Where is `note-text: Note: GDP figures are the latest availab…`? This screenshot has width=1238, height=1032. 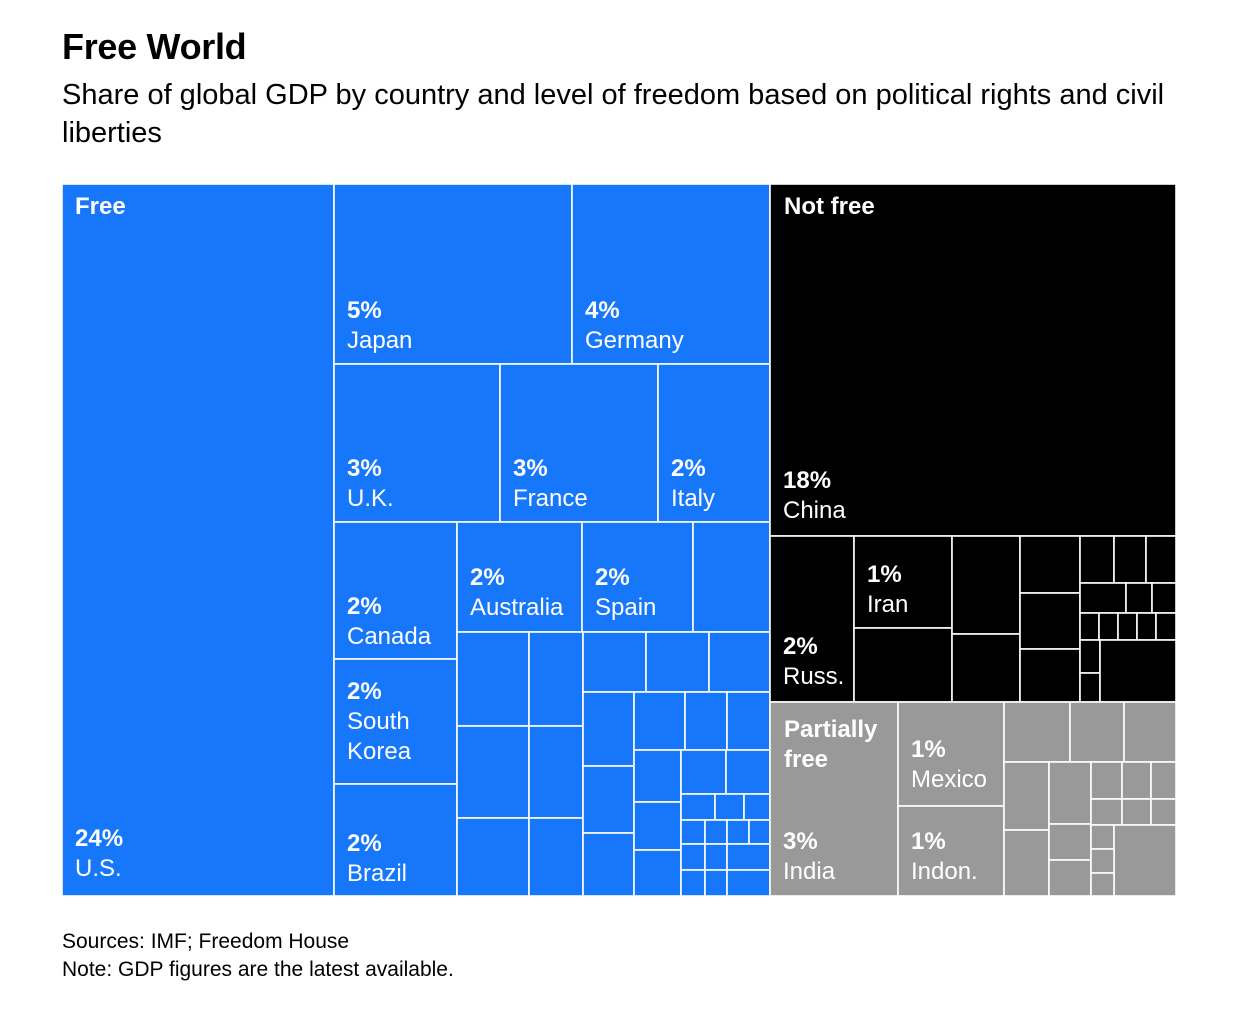
note-text: Note: GDP figures are the latest availab… is located at coordinates (258, 969).